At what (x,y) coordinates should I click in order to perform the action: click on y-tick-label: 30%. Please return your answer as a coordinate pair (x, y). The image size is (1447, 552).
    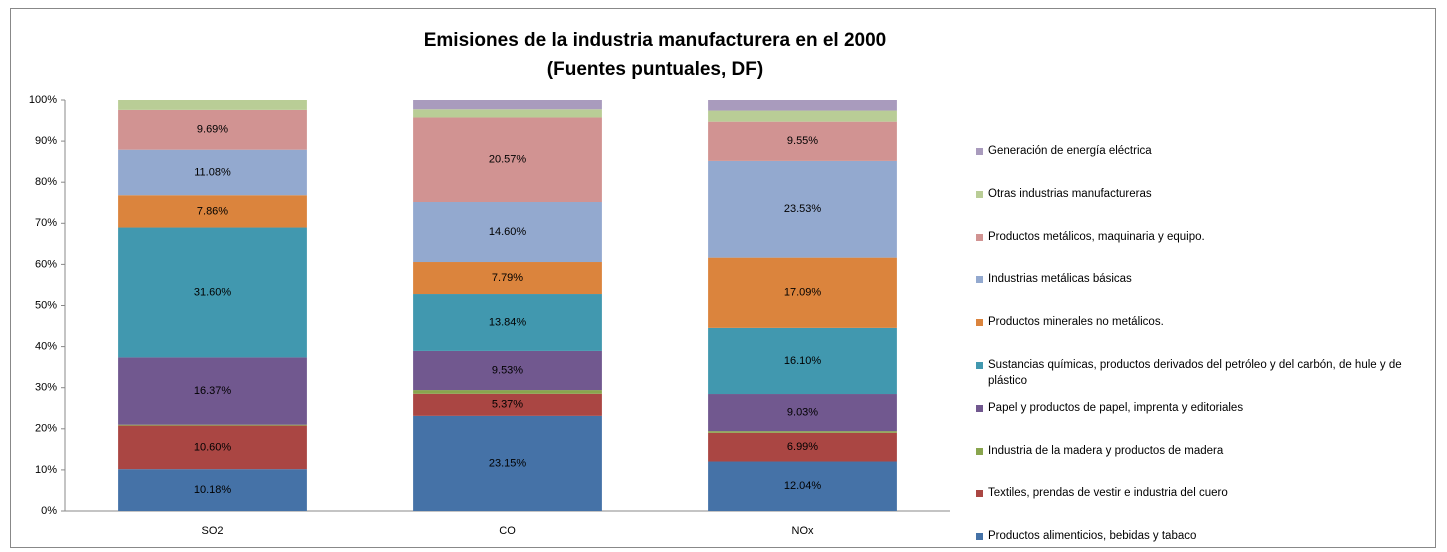
    Looking at the image, I should click on (46, 388).